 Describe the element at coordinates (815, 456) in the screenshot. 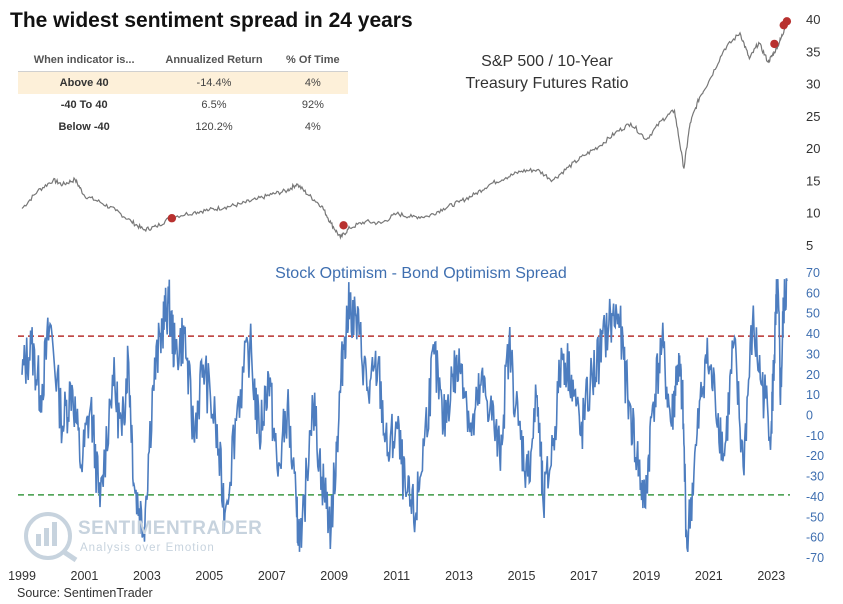

I see `spread-y-tick: -20` at that location.